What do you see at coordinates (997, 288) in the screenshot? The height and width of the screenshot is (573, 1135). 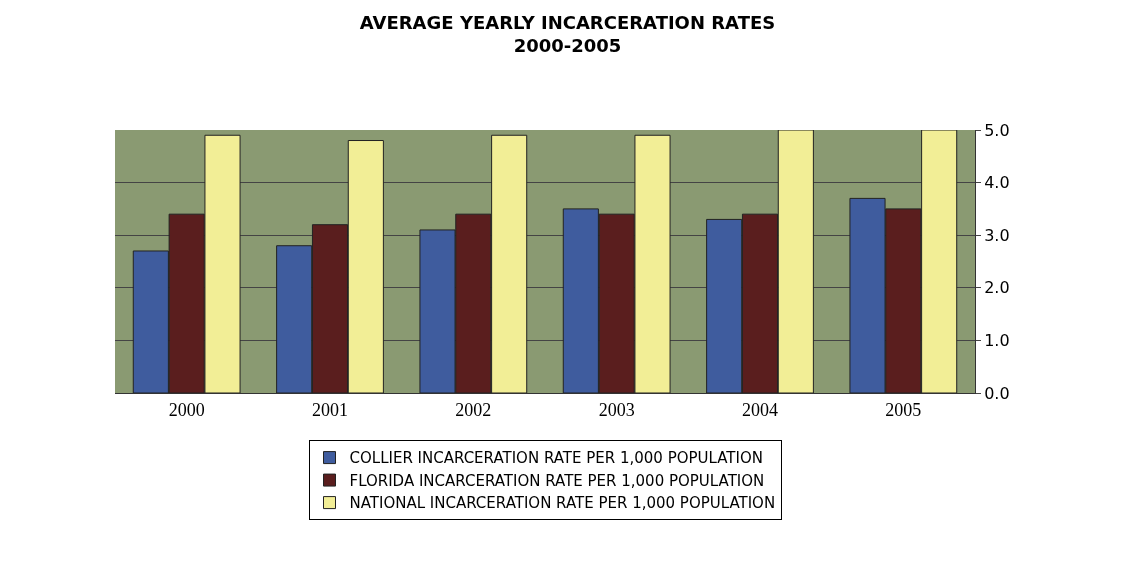 I see `y-tick-label: 2.0` at bounding box center [997, 288].